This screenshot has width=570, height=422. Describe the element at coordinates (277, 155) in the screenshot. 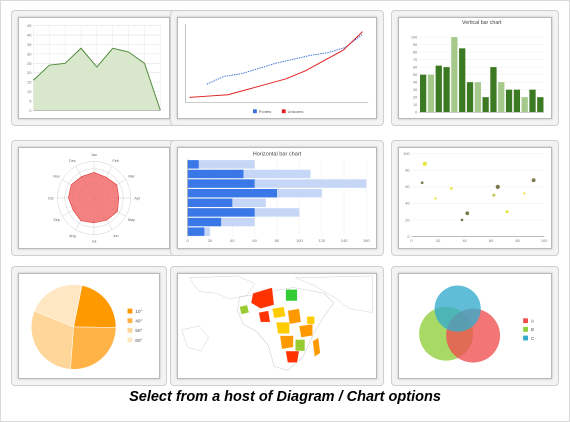

I see `chart-title: Horizontal bar chart` at that location.